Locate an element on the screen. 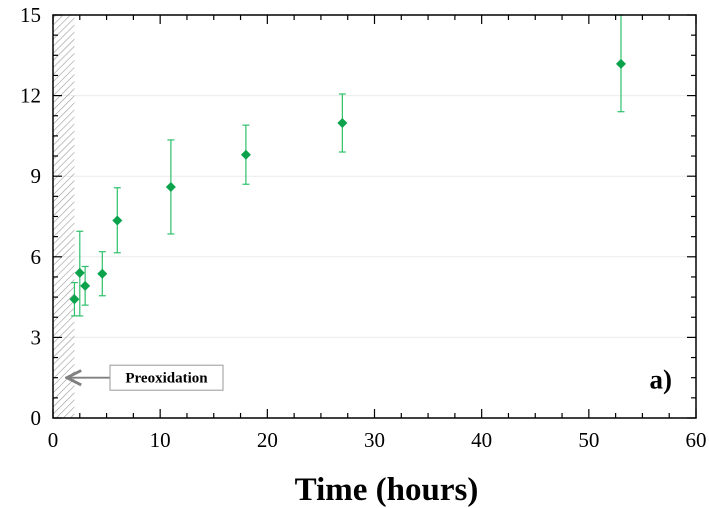 The image size is (709, 508). x-tick-label: 50 is located at coordinates (588, 440).